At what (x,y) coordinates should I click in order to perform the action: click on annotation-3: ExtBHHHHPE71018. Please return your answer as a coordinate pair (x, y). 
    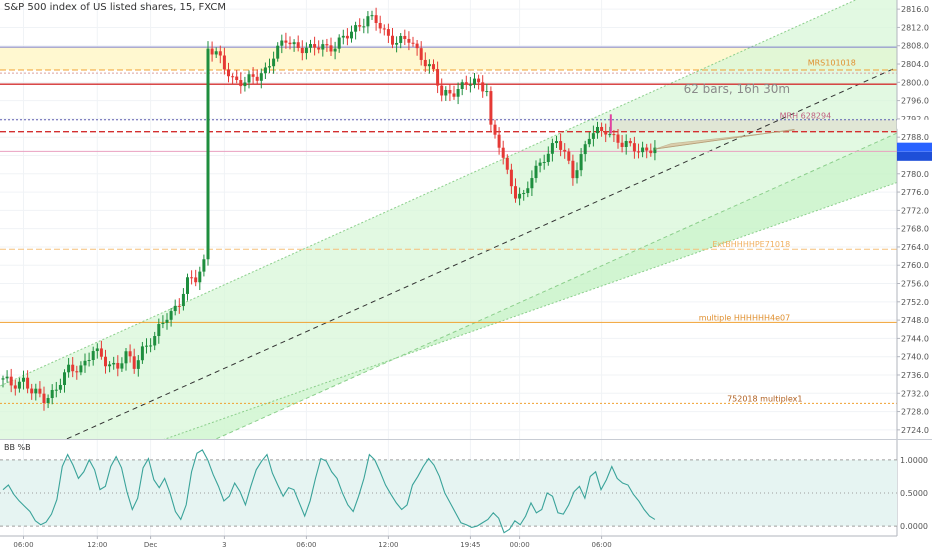
    Looking at the image, I should click on (751, 244).